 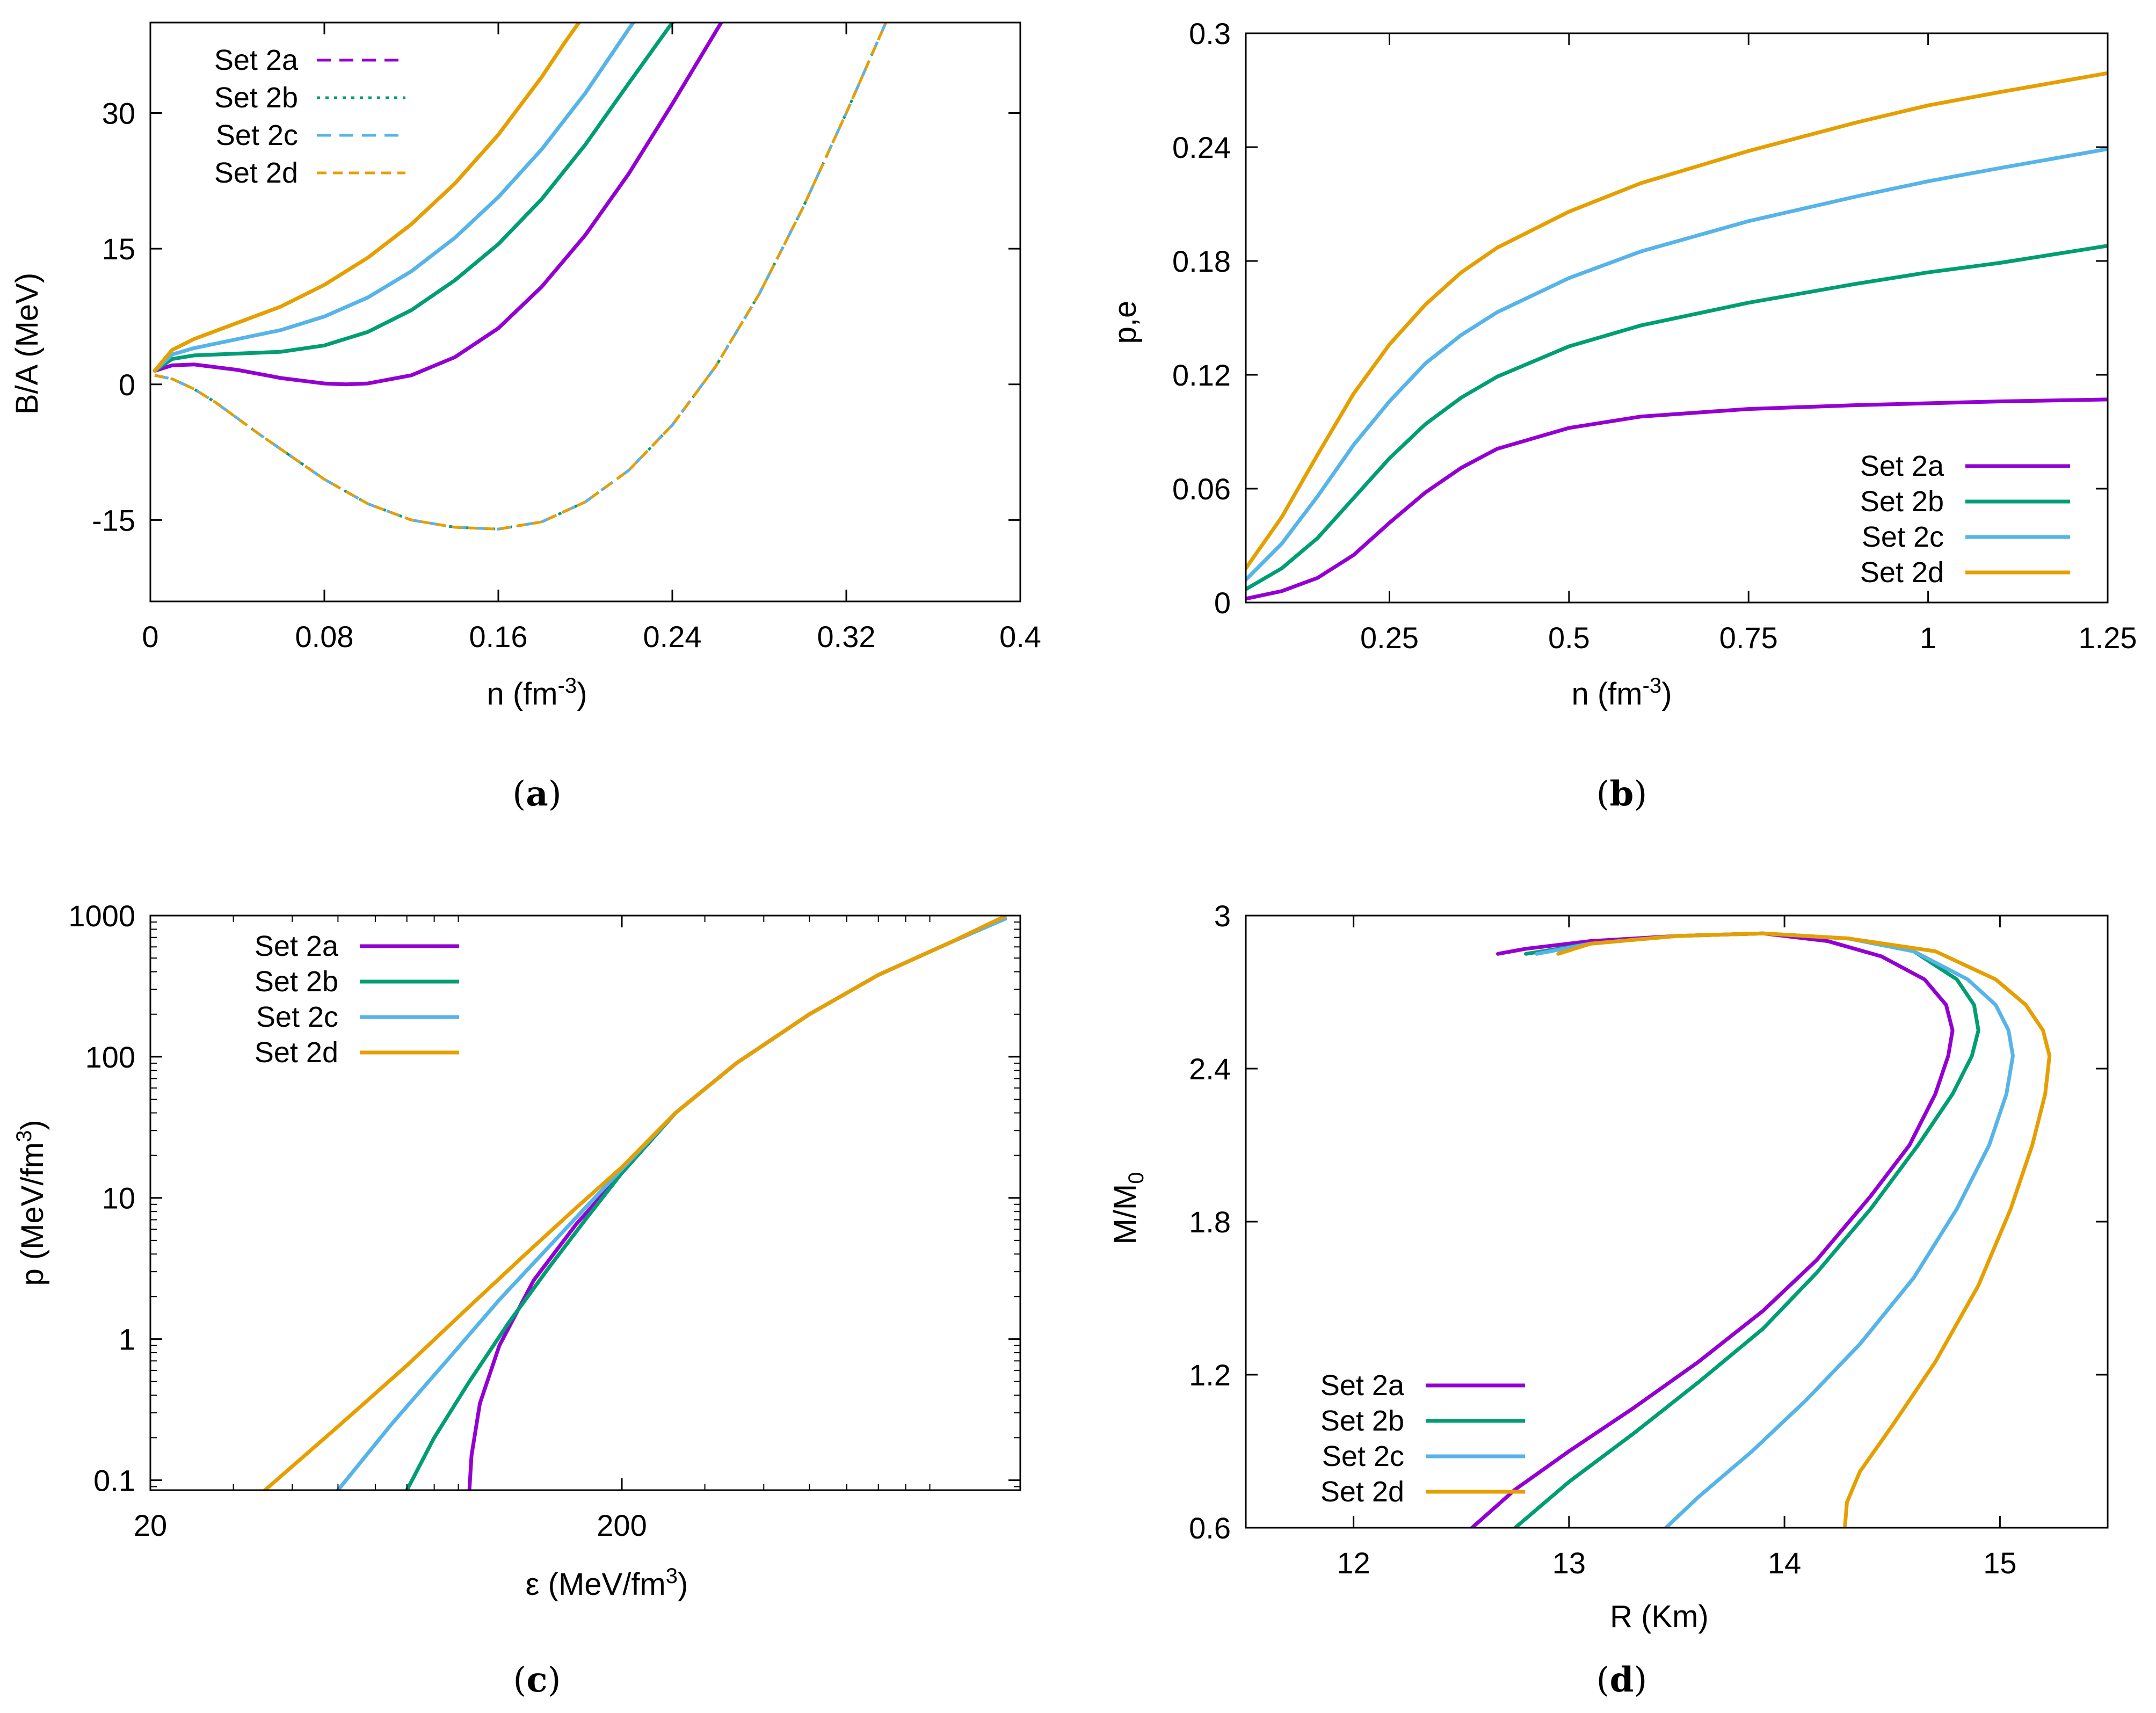 I want to click on x-tick-label: 14, so click(x=1784, y=1563).